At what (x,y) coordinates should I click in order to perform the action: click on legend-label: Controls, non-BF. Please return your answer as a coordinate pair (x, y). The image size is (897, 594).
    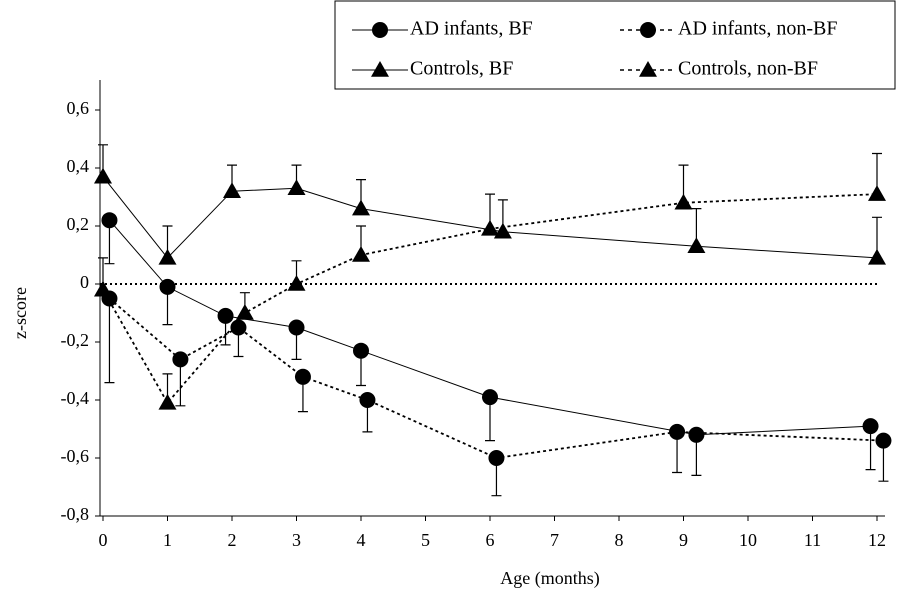
    Looking at the image, I should click on (748, 69).